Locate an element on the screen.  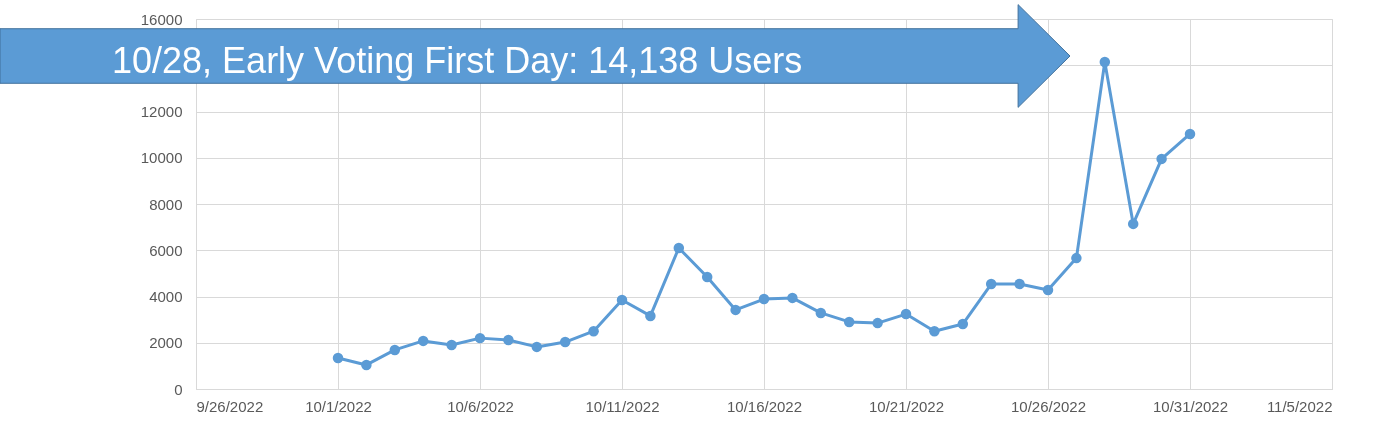
y-tick-label: 16000 is located at coordinates (161, 19).